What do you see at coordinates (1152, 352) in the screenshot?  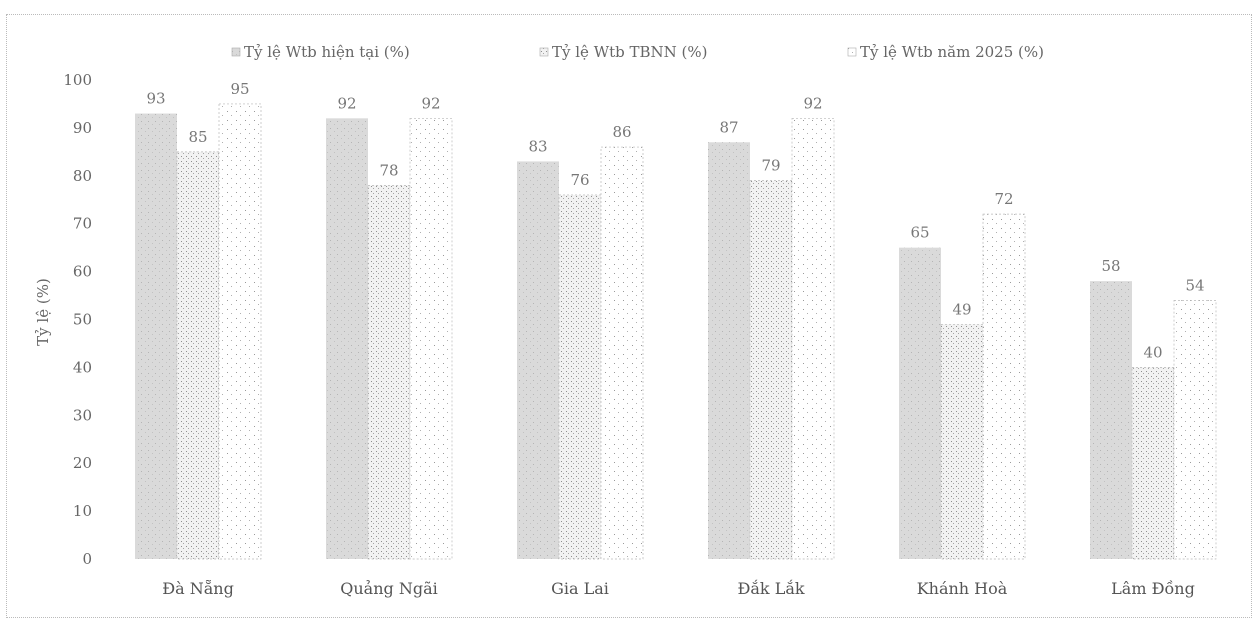 I see `data-label: 40` at bounding box center [1152, 352].